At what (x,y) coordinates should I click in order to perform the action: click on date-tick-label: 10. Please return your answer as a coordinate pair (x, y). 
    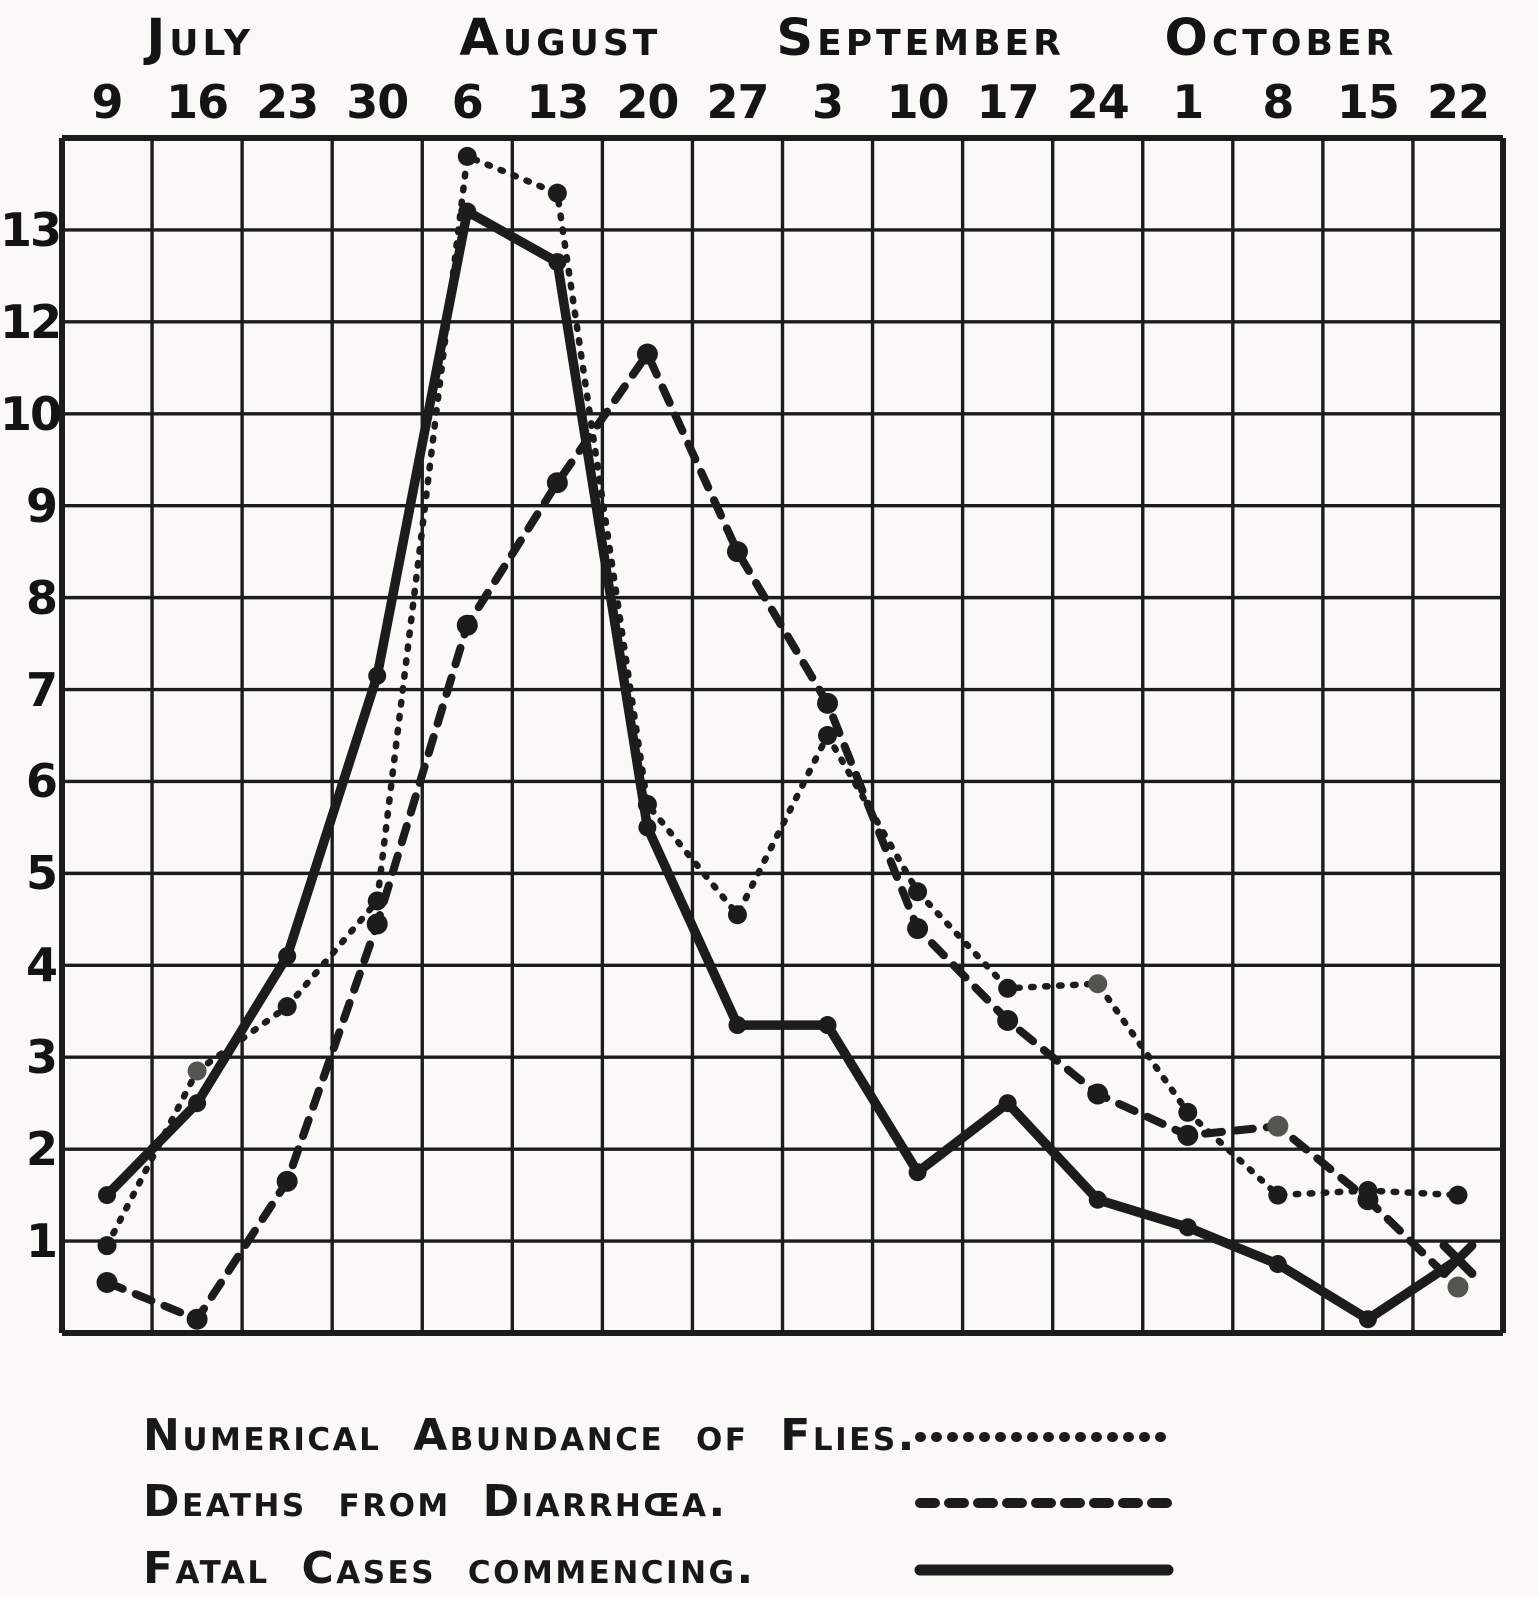
    Looking at the image, I should click on (918, 102).